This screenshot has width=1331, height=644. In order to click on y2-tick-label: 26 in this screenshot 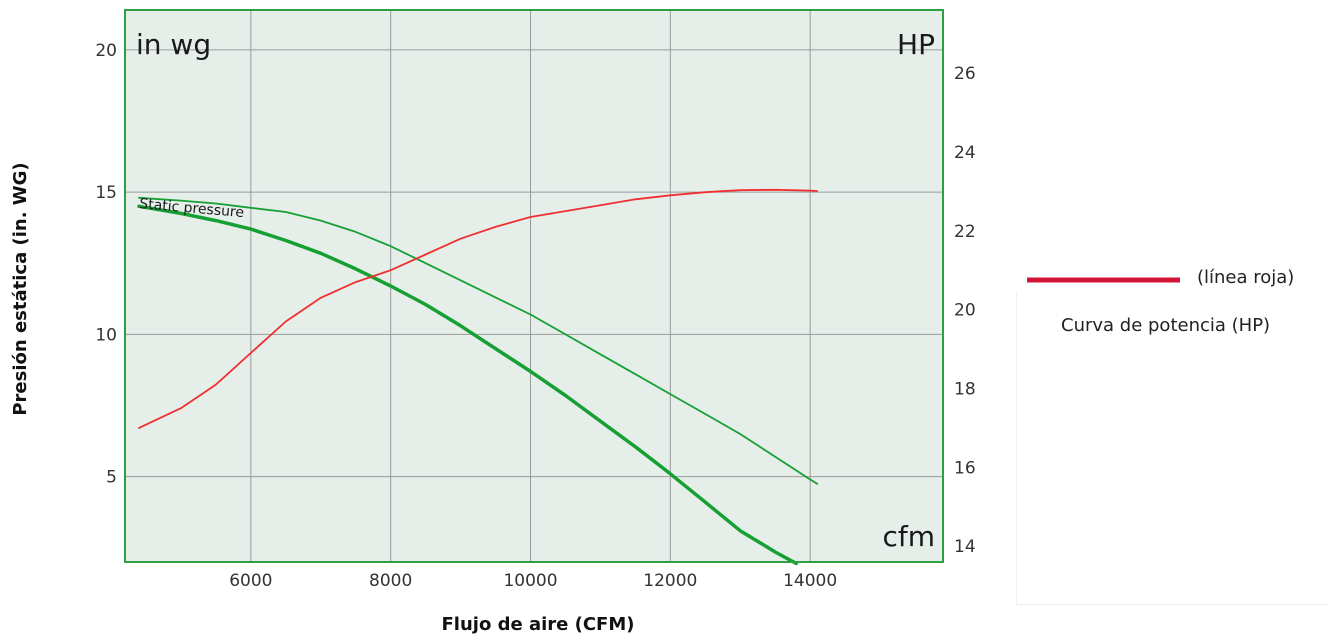, I will do `click(965, 74)`.